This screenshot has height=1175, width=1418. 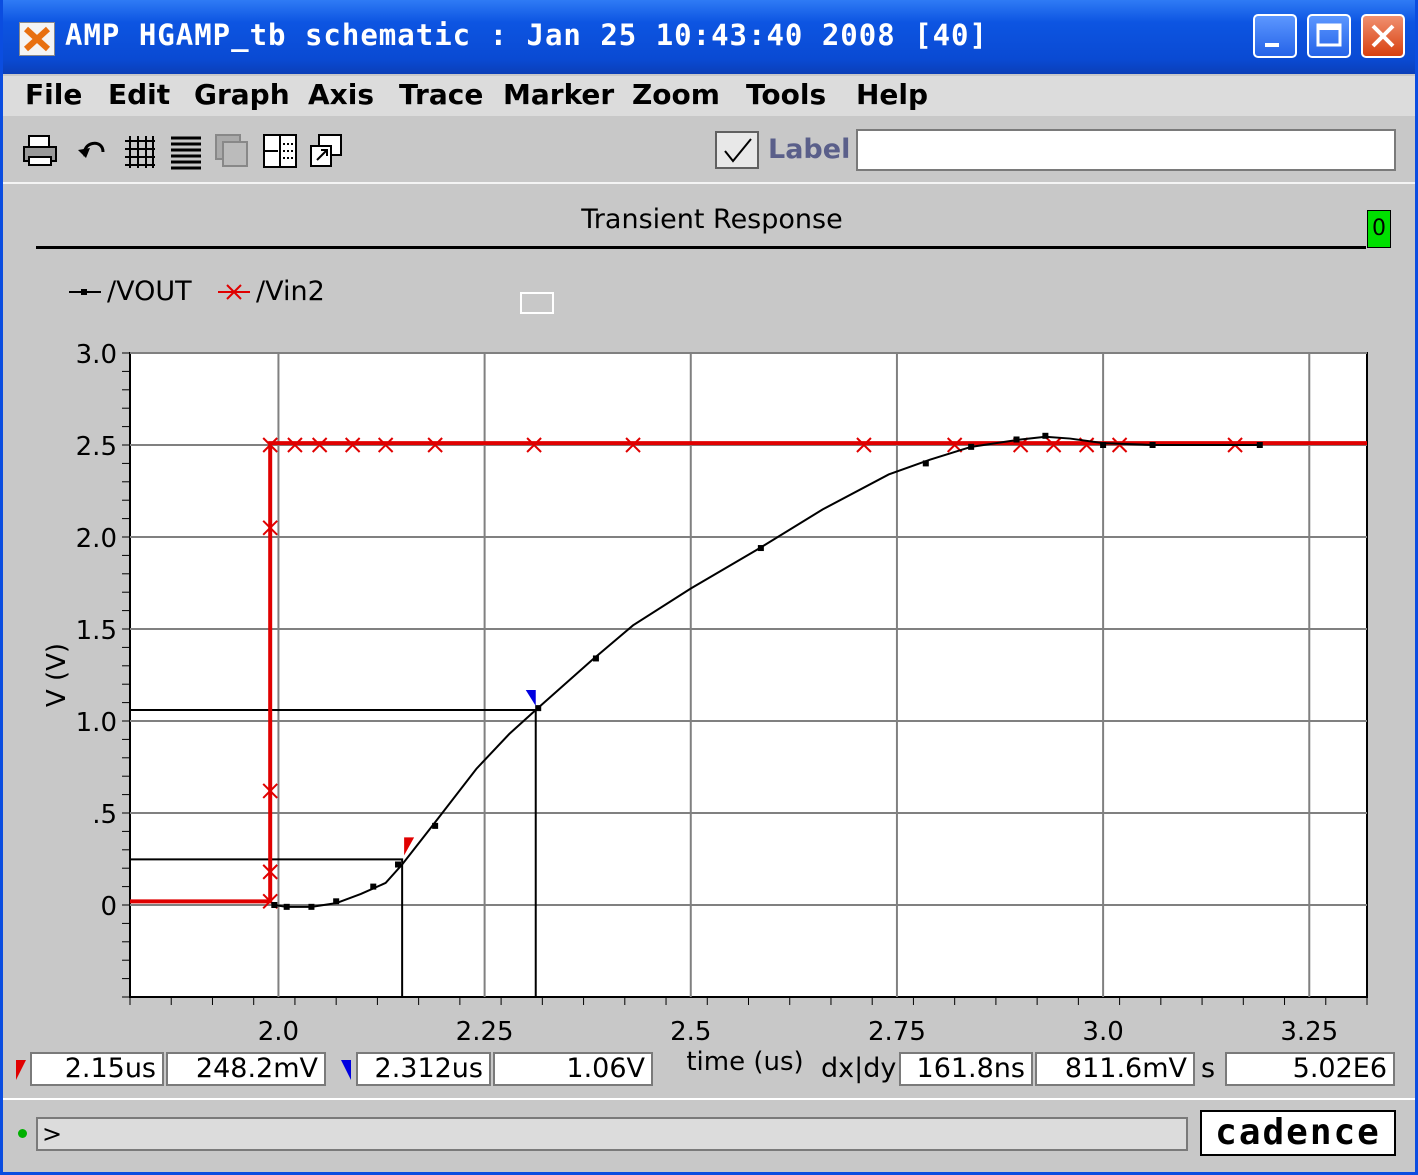 I want to click on title-divider, so click(x=701, y=247).